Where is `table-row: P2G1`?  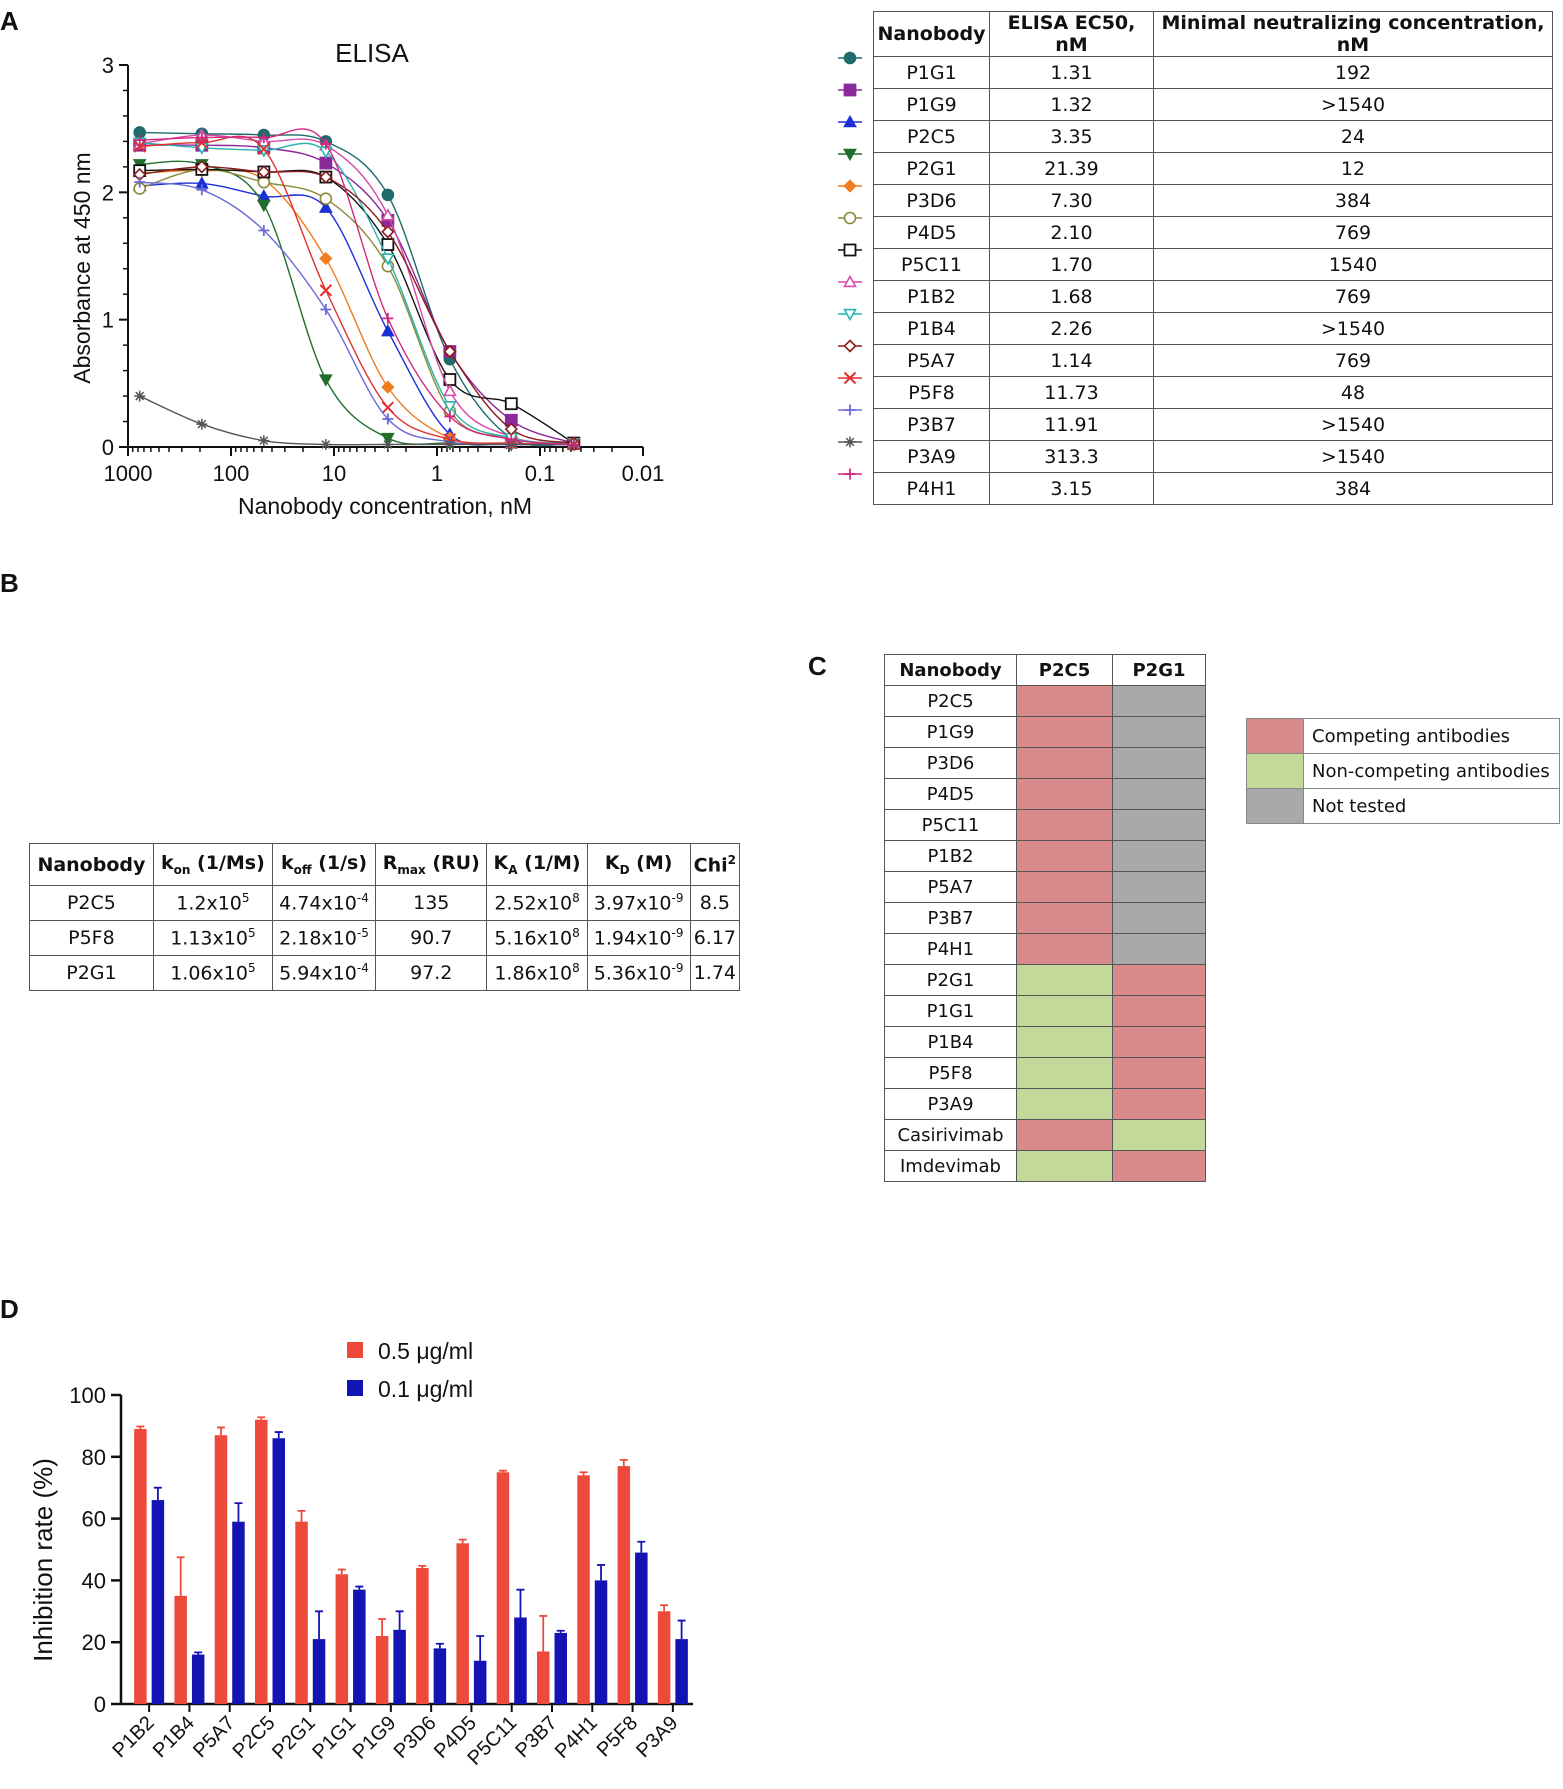
table-row: P2G1 is located at coordinates (1045, 980).